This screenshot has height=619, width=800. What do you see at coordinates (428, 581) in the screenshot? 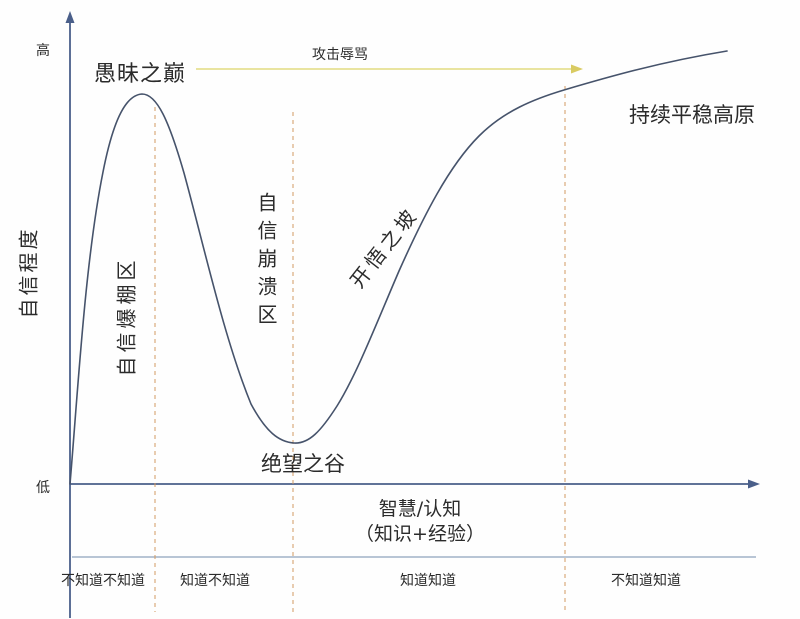
I see `quadrant-label-know-know: 知道知道` at bounding box center [428, 581].